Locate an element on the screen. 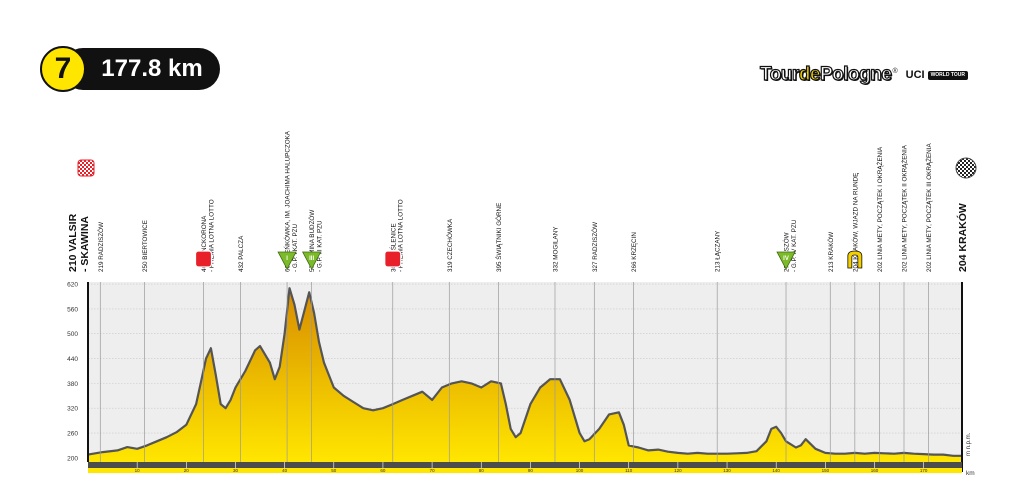 The height and width of the screenshot is (500, 1009). y-tick-label: 260 is located at coordinates (72, 434).